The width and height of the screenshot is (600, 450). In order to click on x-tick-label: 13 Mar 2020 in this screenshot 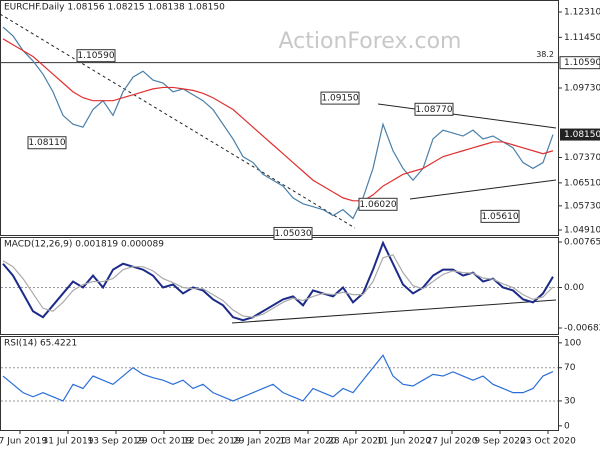, I will do `click(307, 442)`.